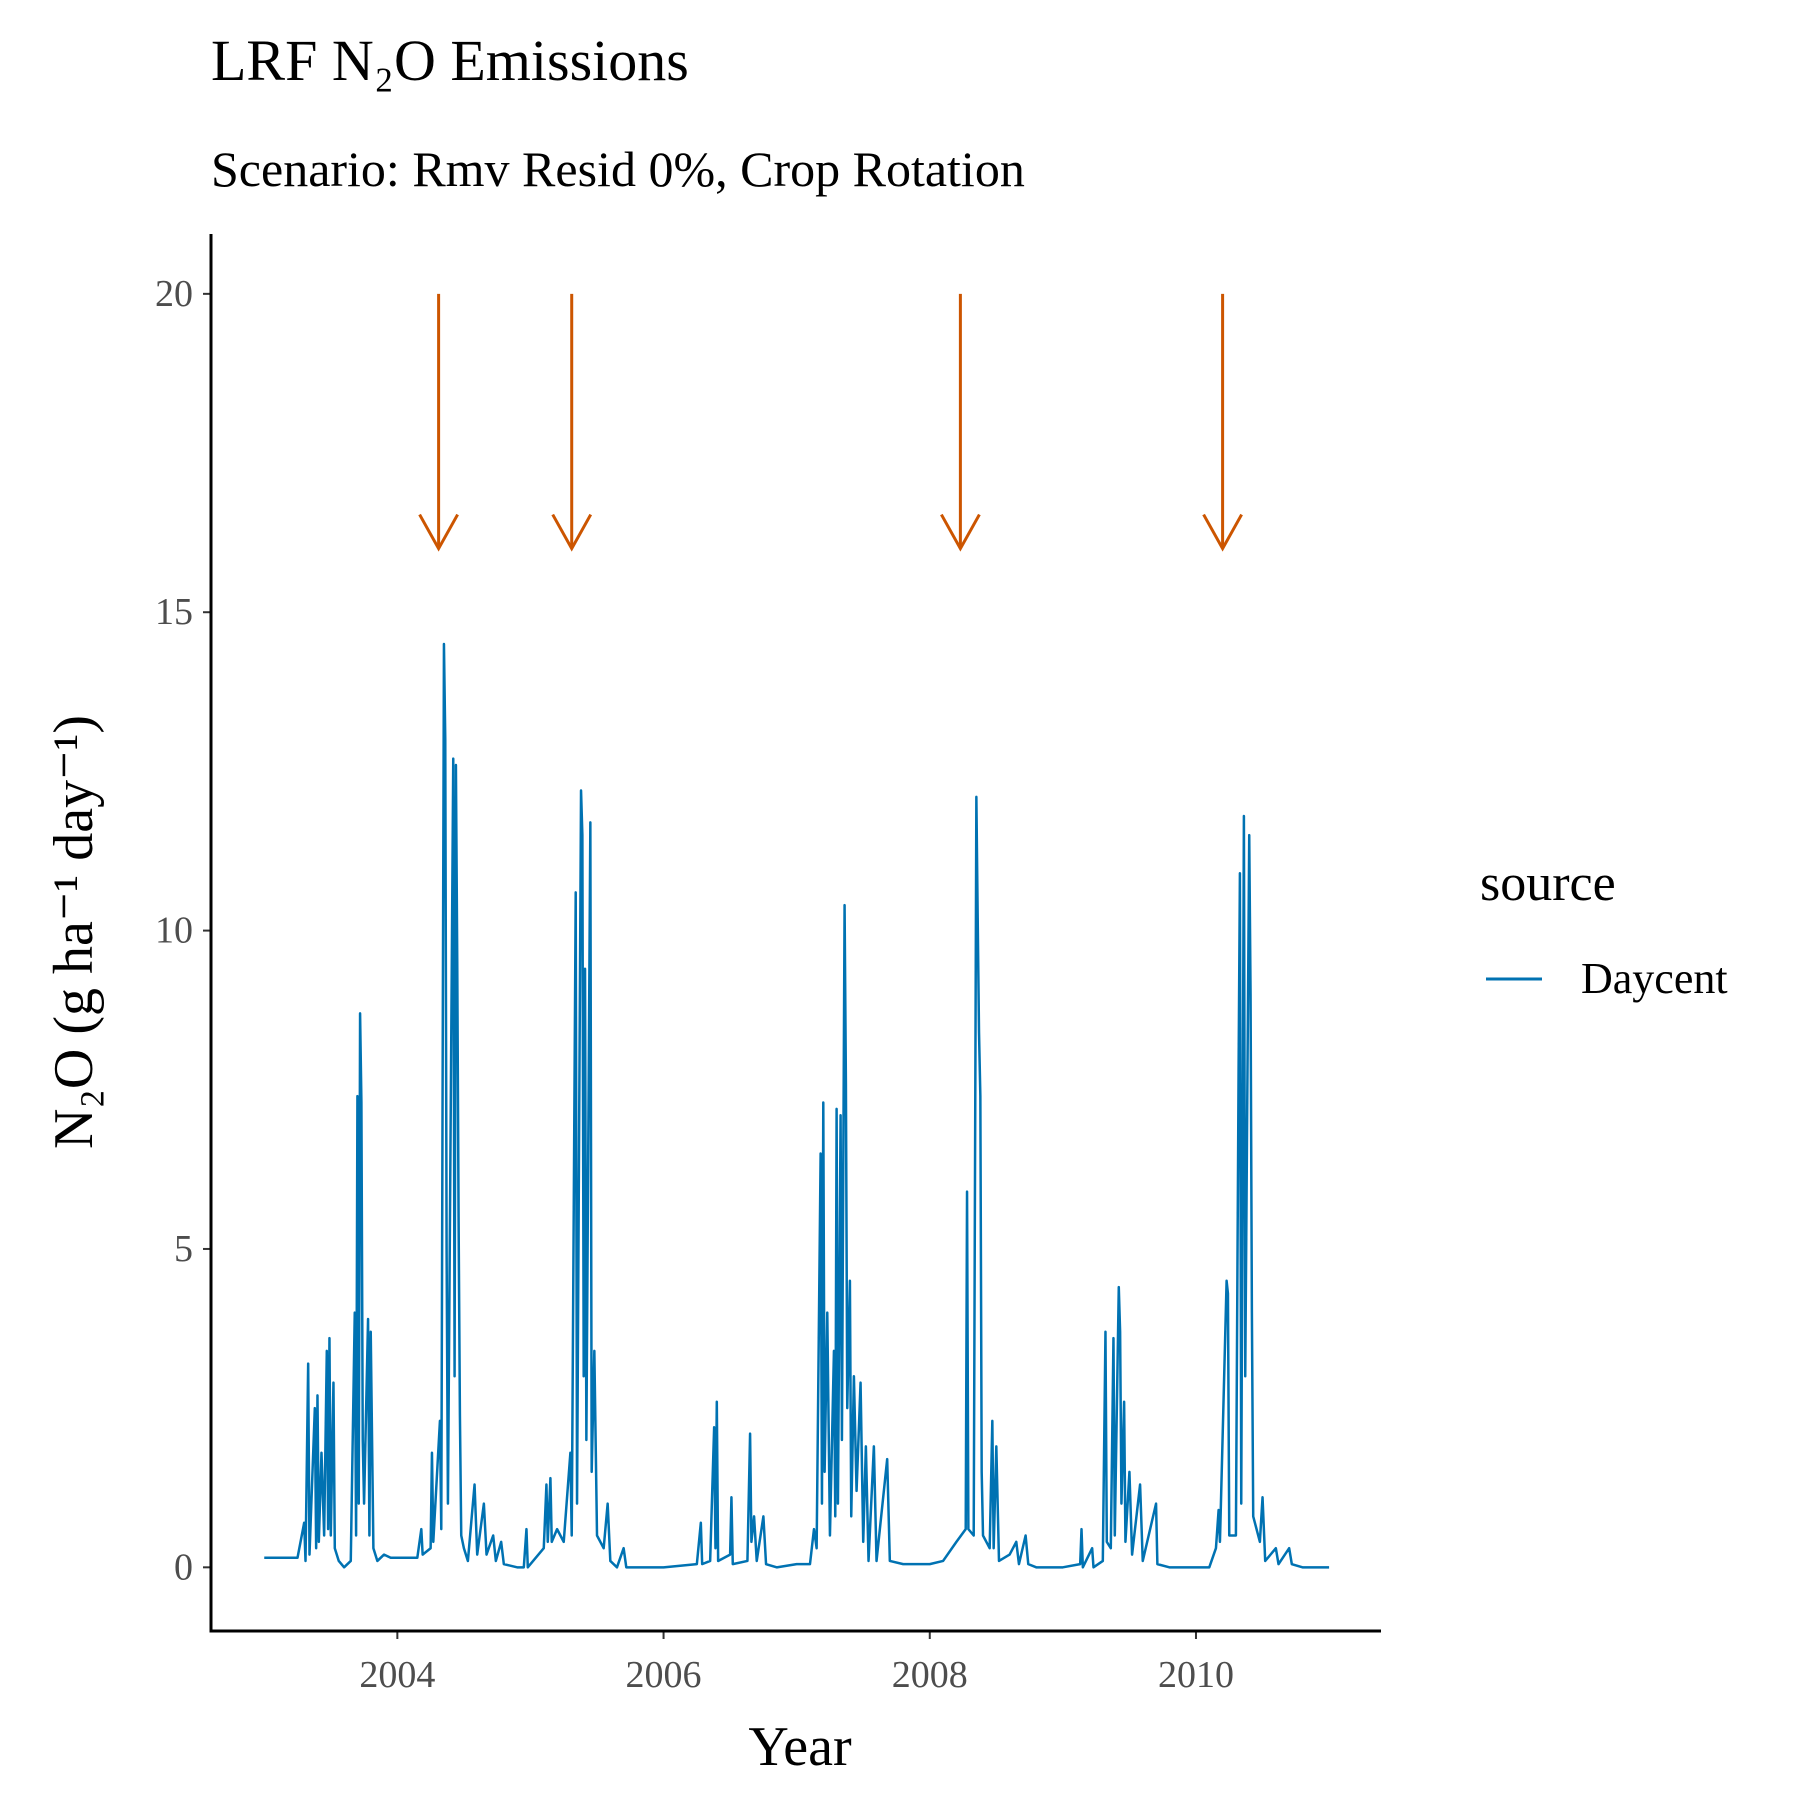  Describe the element at coordinates (183, 1567) in the screenshot. I see `y-tick-label: 0` at that location.